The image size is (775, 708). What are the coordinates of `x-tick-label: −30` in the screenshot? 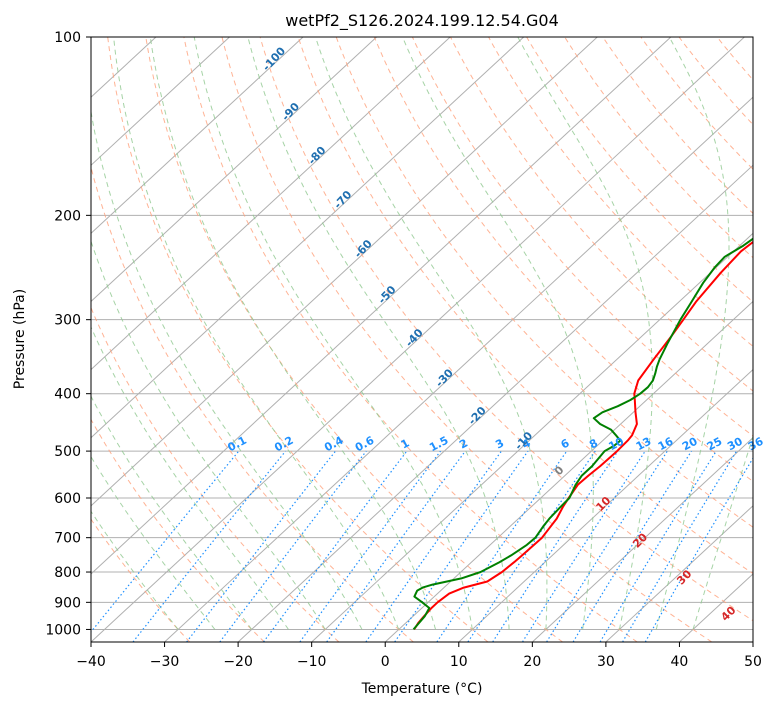 It's located at (165, 662).